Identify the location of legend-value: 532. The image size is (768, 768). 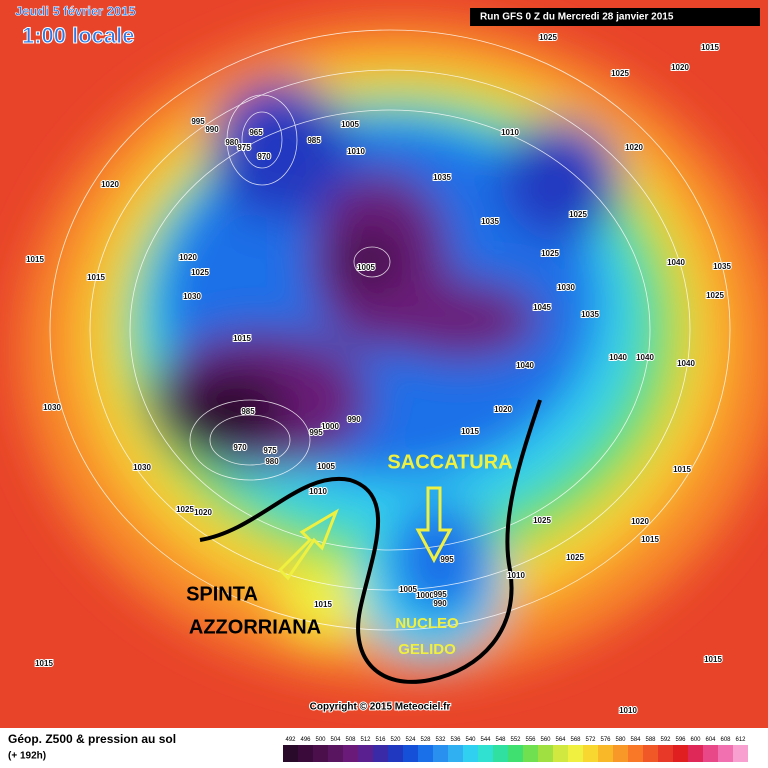
(440, 740).